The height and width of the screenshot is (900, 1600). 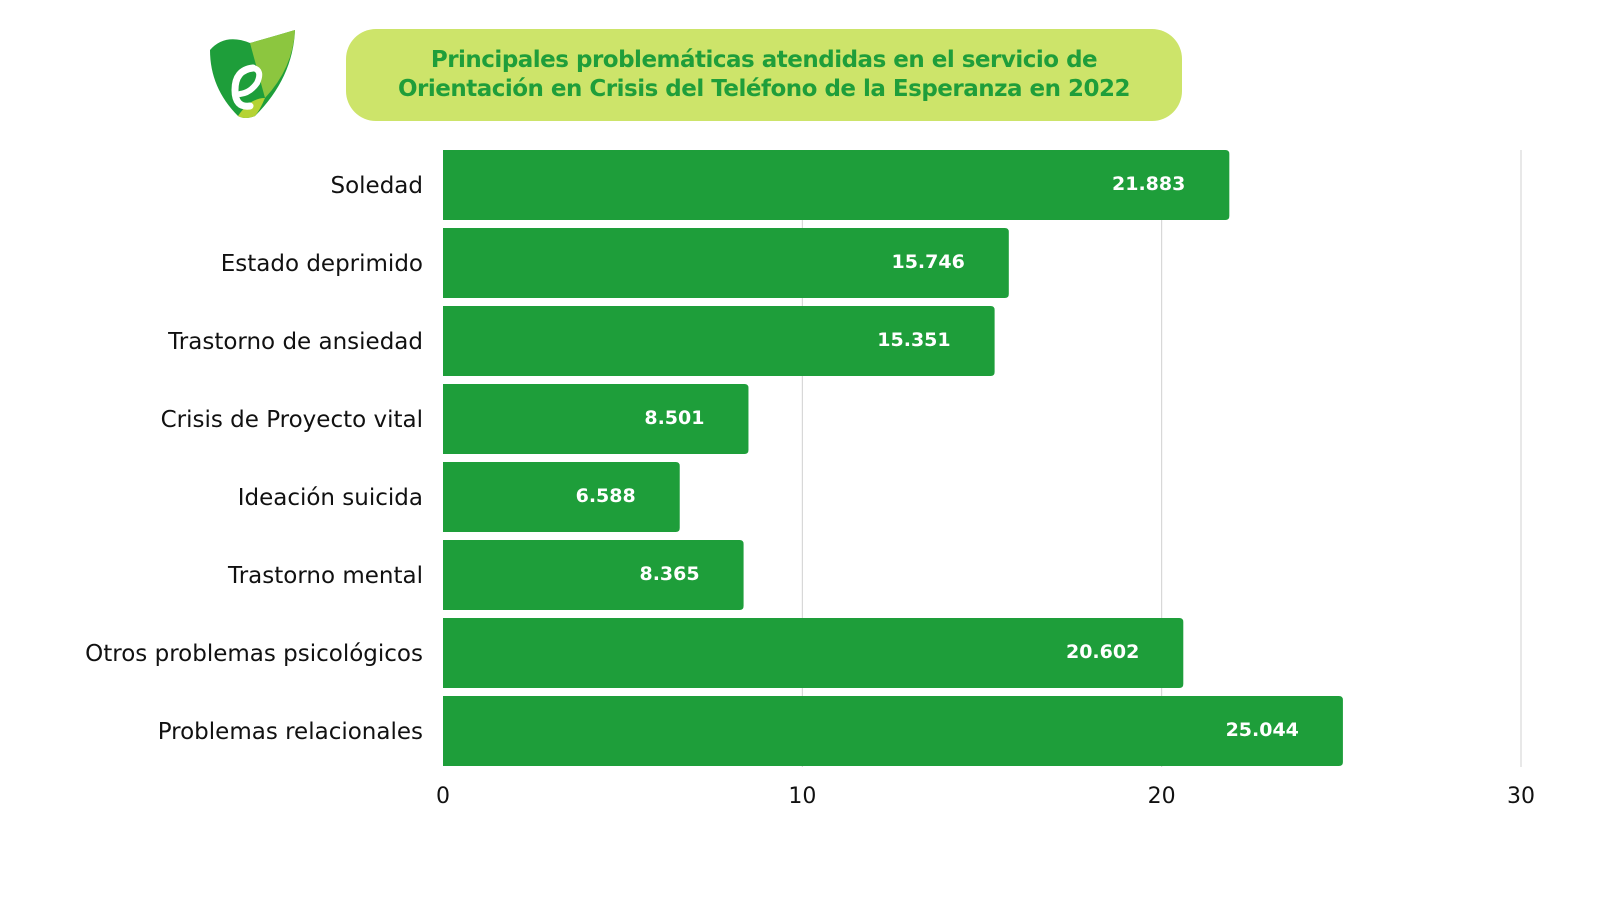 I want to click on value-label: 8.365, so click(x=669, y=574).